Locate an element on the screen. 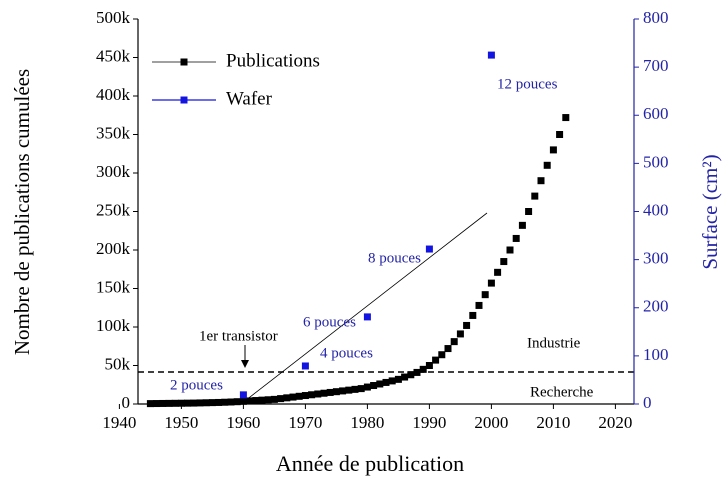  y-tick-label: 500k is located at coordinates (113, 17).